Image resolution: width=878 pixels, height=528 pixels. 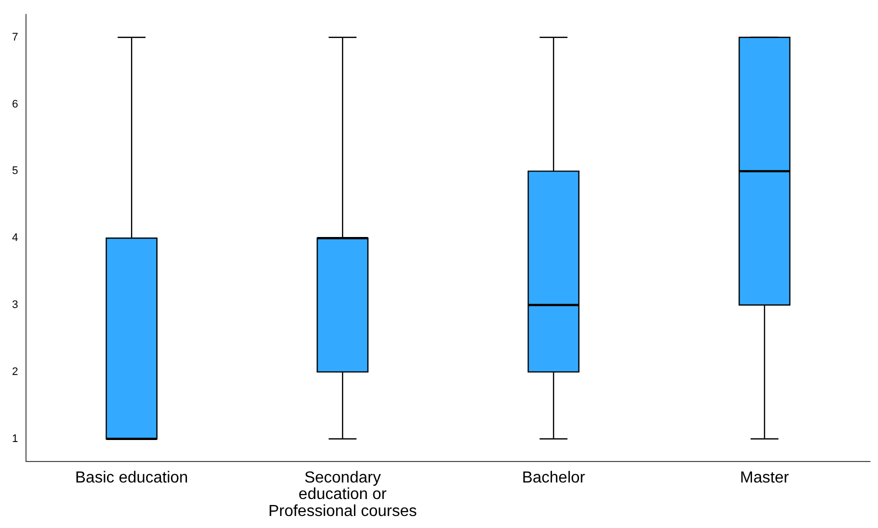 I want to click on y-tick-label: 5, so click(x=15, y=171).